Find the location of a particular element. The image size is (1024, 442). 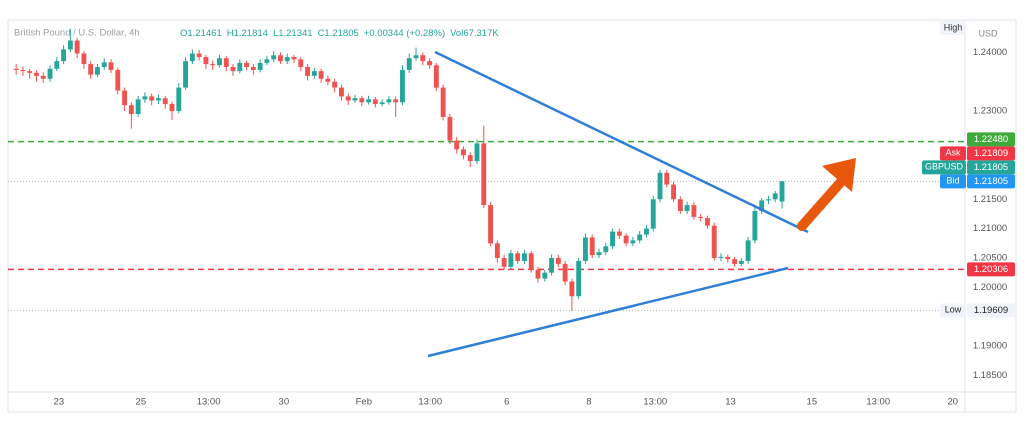

x-tick-label: 20 is located at coordinates (953, 402).